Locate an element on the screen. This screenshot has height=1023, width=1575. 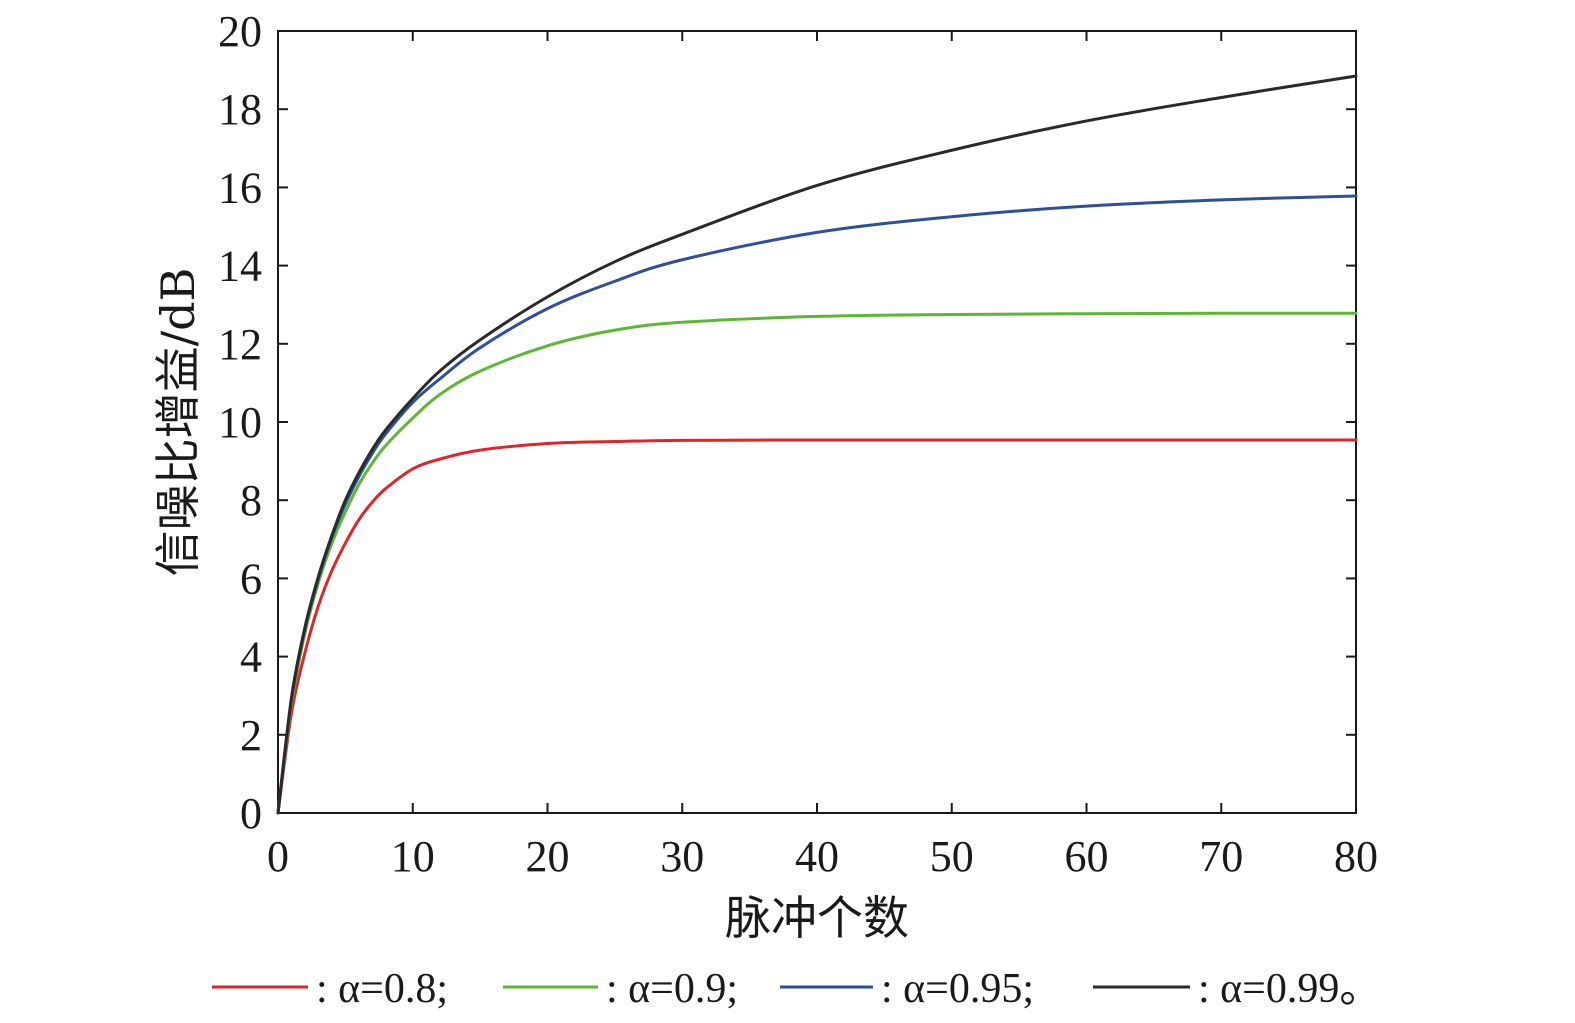
legend: : α=0.8; : α=0.9; : α=0.95; : α=0.99。 is located at coordinates (796, 989).